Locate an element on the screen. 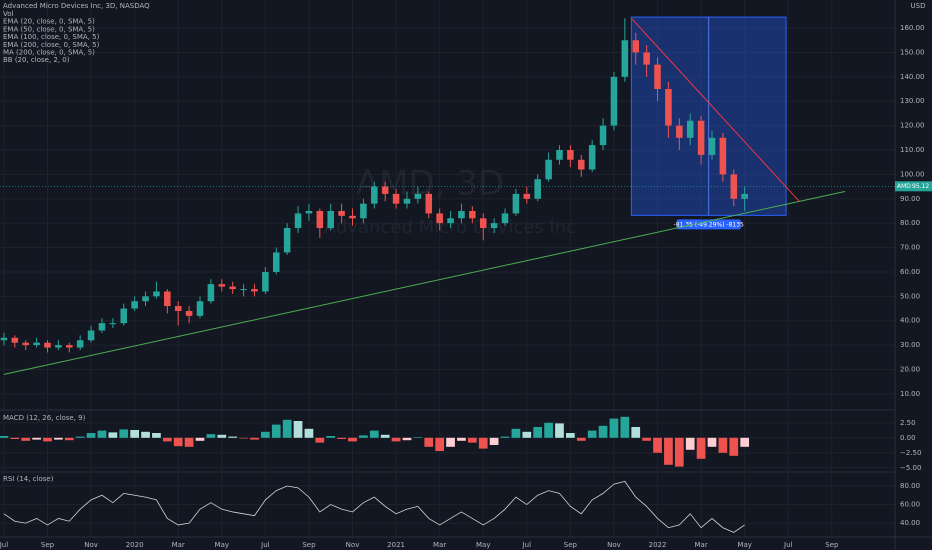 This screenshot has width=932, height=550. y-tick-label: 70.00 is located at coordinates (910, 248).